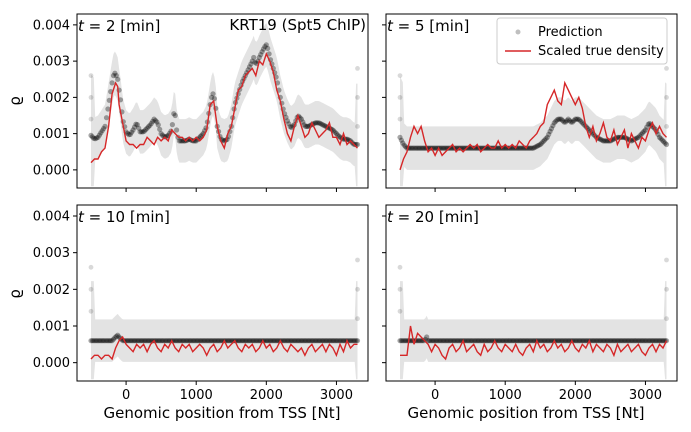 Image resolution: width=691 pixels, height=432 pixels. What do you see at coordinates (297, 25) in the screenshot?
I see `figure-title: KRT19 (Spt5 ChIP)` at bounding box center [297, 25].